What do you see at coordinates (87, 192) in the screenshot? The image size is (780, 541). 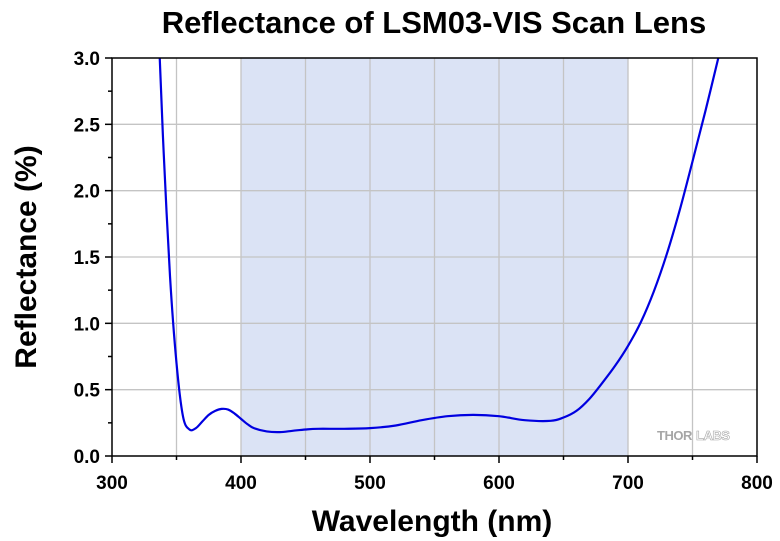 I see `y-tick-label: 2.0` at bounding box center [87, 192].